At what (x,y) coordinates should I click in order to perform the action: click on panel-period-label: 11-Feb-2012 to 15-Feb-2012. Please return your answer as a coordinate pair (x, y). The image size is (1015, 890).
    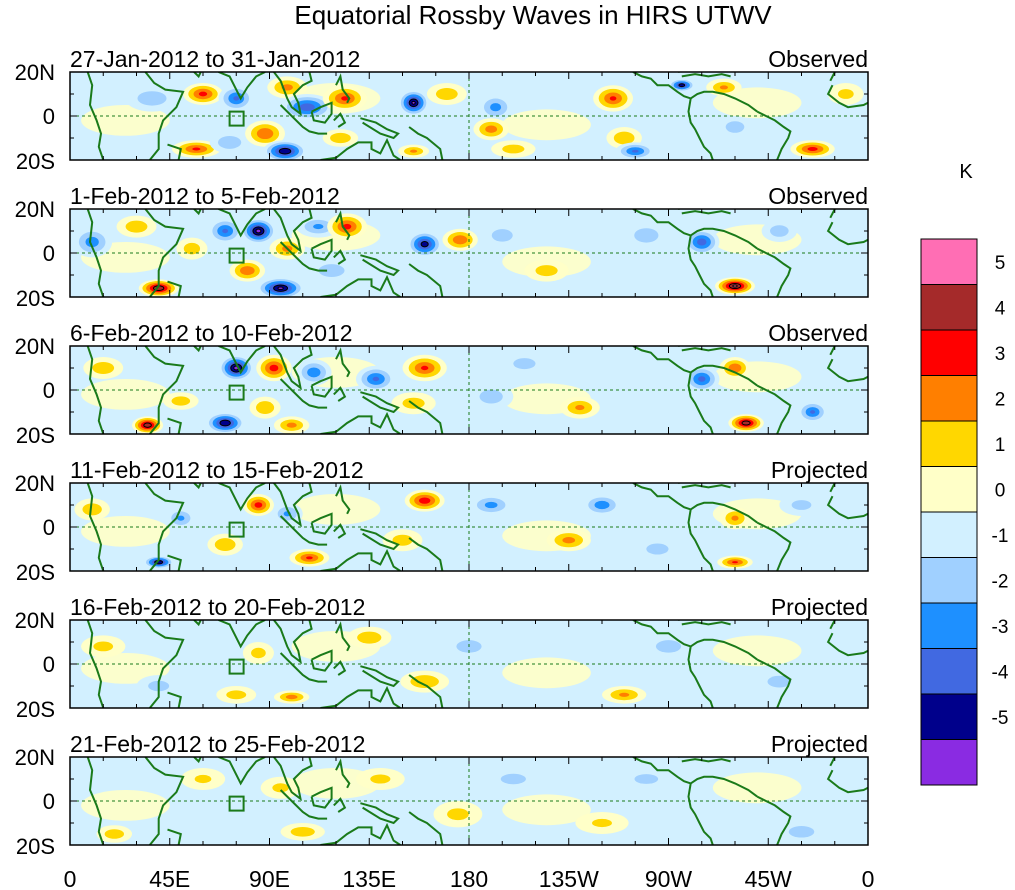
    Looking at the image, I should click on (217, 470).